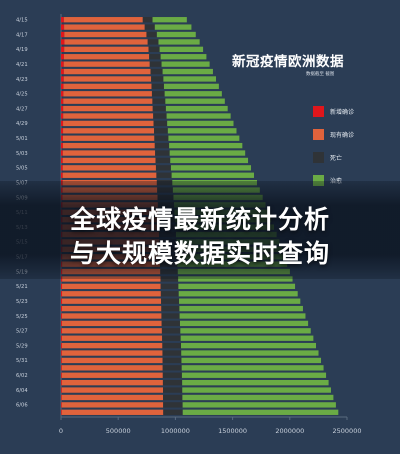  Describe the element at coordinates (333, 111) in the screenshot. I see `legend-item-new-confirmed: 新增确诊` at that location.